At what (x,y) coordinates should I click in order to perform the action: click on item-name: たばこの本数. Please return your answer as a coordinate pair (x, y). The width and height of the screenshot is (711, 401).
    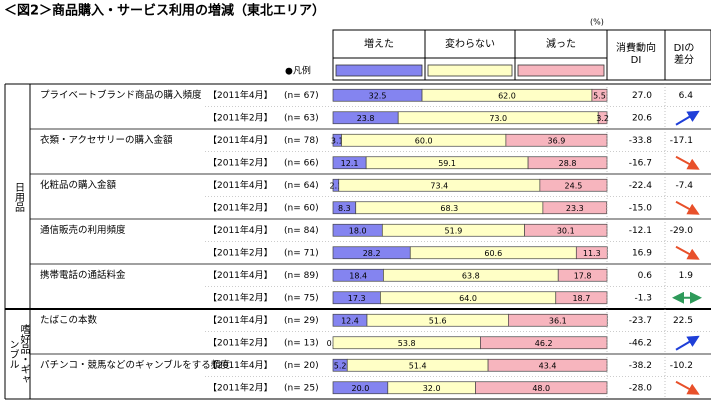
    Looking at the image, I should click on (69, 320).